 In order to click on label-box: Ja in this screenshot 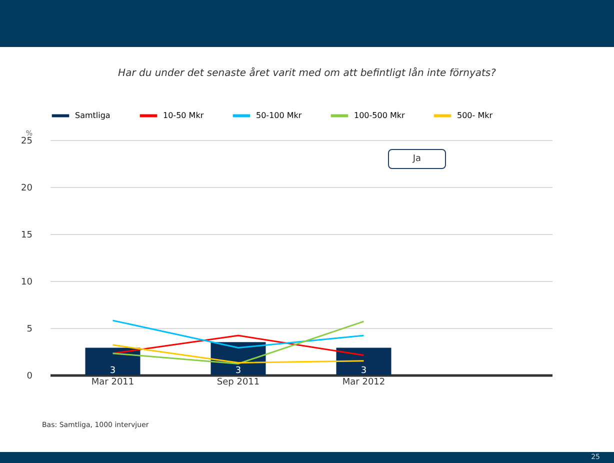, I will do `click(417, 159)`.